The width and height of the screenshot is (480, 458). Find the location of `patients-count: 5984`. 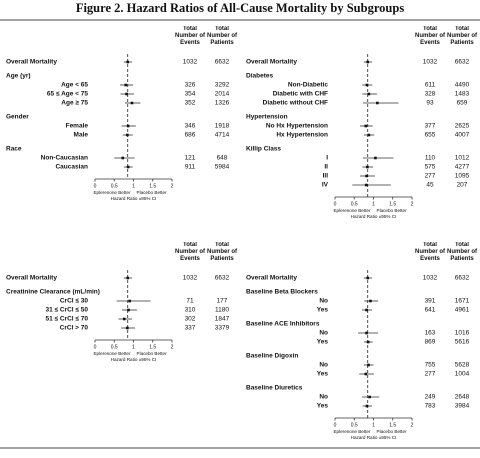

patients-count: 5984 is located at coordinates (222, 167).